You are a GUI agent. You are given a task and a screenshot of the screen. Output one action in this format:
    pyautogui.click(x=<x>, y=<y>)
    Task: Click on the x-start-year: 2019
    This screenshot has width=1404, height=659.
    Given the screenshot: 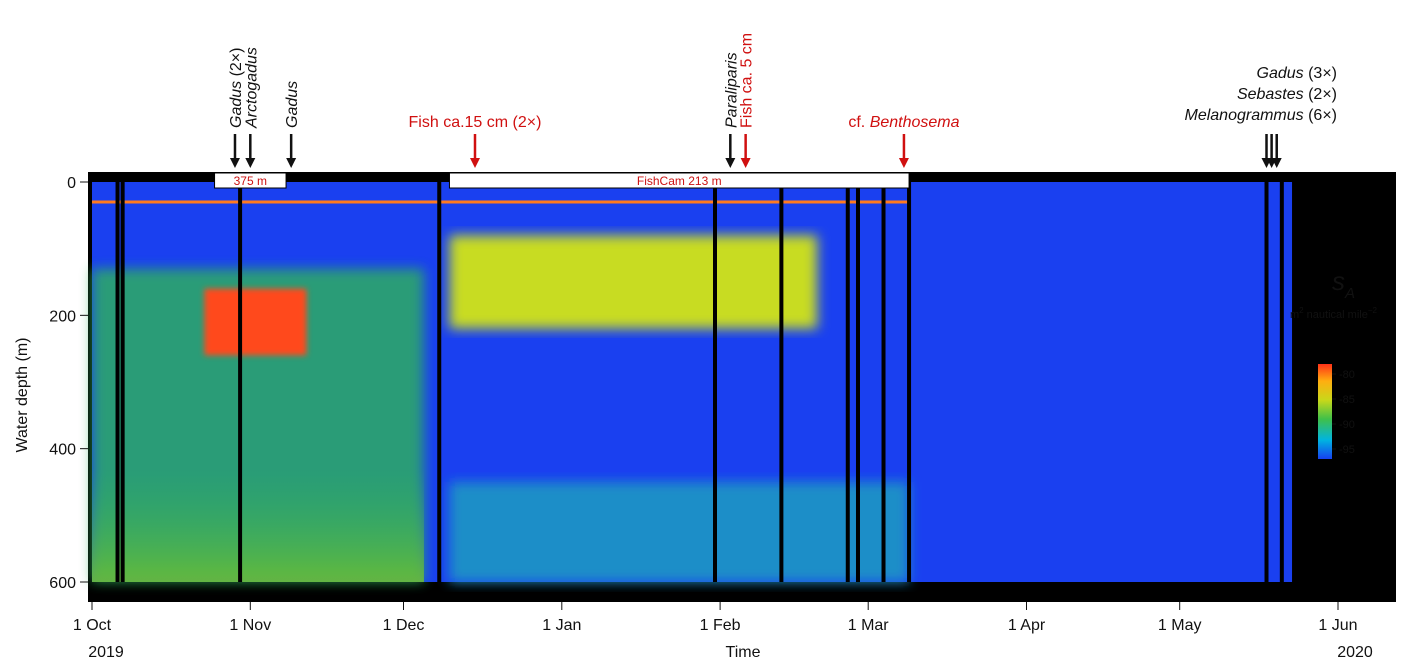 What is the action you would take?
    pyautogui.click(x=106, y=651)
    